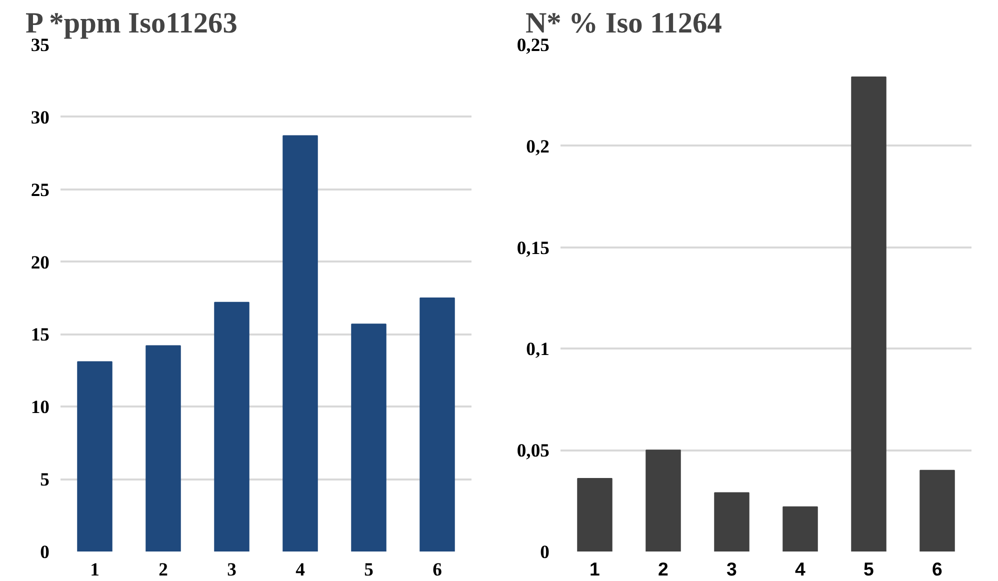 Image resolution: width=998 pixels, height=581 pixels. Describe the element at coordinates (40, 190) in the screenshot. I see `y-tick-label: 25` at that location.